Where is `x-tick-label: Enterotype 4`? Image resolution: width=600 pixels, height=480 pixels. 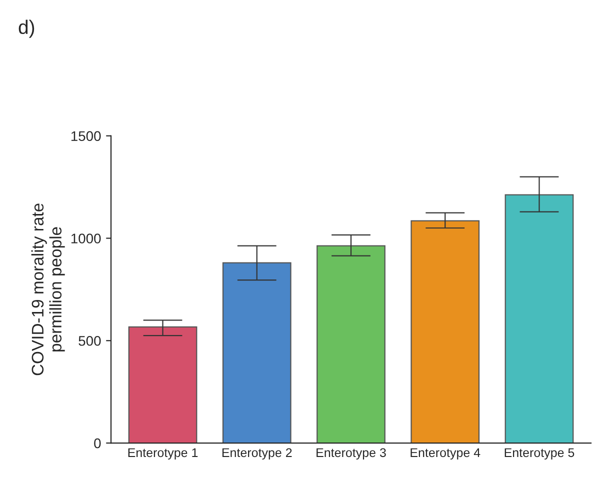
x-tick-label: Enterotype 4 is located at coordinates (445, 454).